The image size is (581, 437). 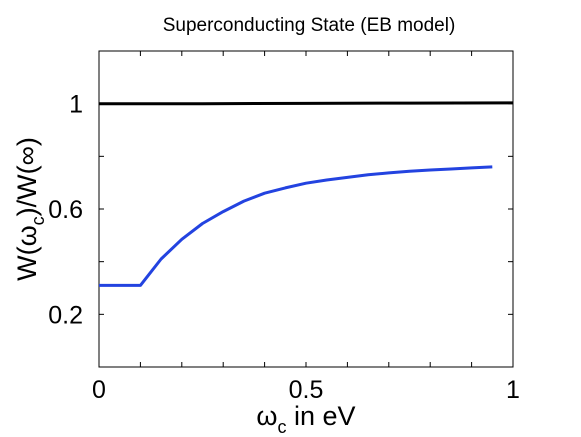 What do you see at coordinates (282, 427) in the screenshot?
I see `x-axis-label-subscript: c` at bounding box center [282, 427].